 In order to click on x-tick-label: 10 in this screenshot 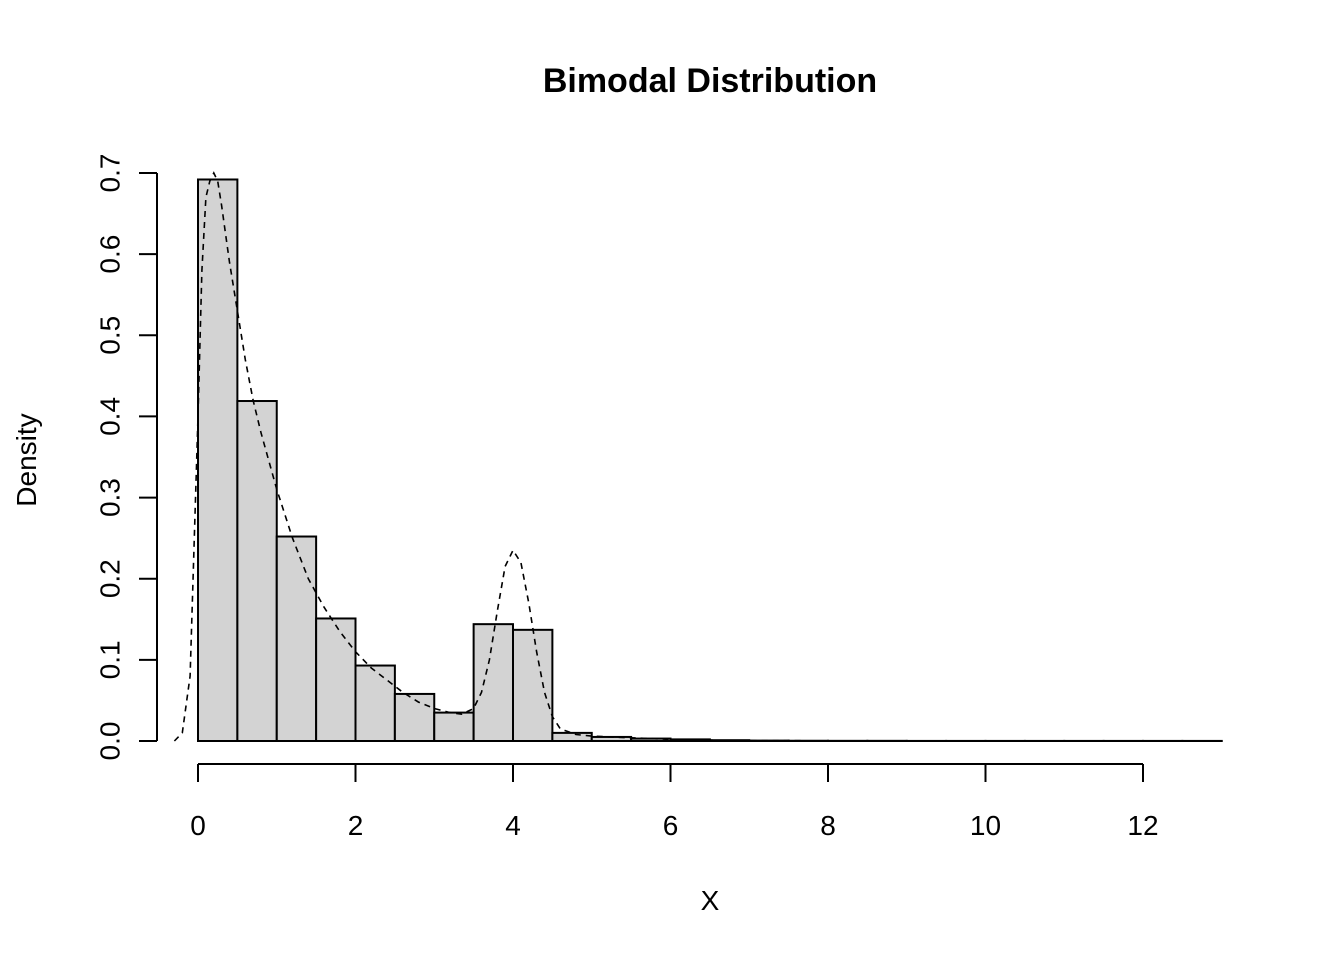, I will do `click(985, 825)`.